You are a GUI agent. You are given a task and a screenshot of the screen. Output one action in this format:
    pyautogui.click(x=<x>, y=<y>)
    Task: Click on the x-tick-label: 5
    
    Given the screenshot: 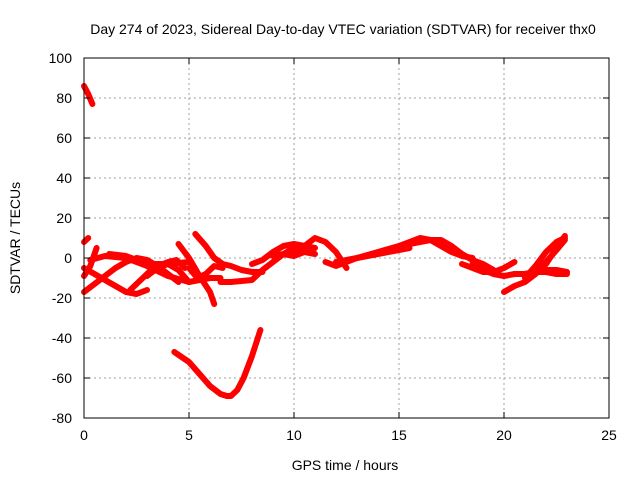 What is the action you would take?
    pyautogui.click(x=189, y=435)
    